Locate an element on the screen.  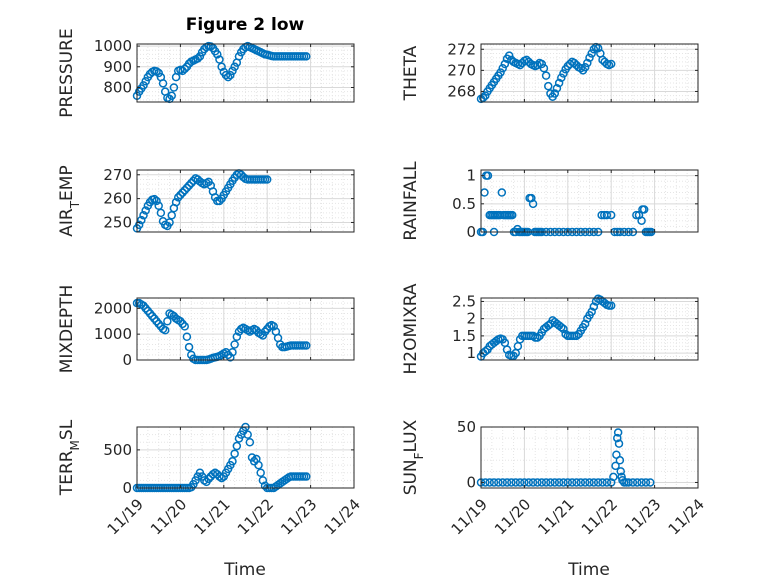
y-axis-label: H2OMIXRA is located at coordinates (411, 328).